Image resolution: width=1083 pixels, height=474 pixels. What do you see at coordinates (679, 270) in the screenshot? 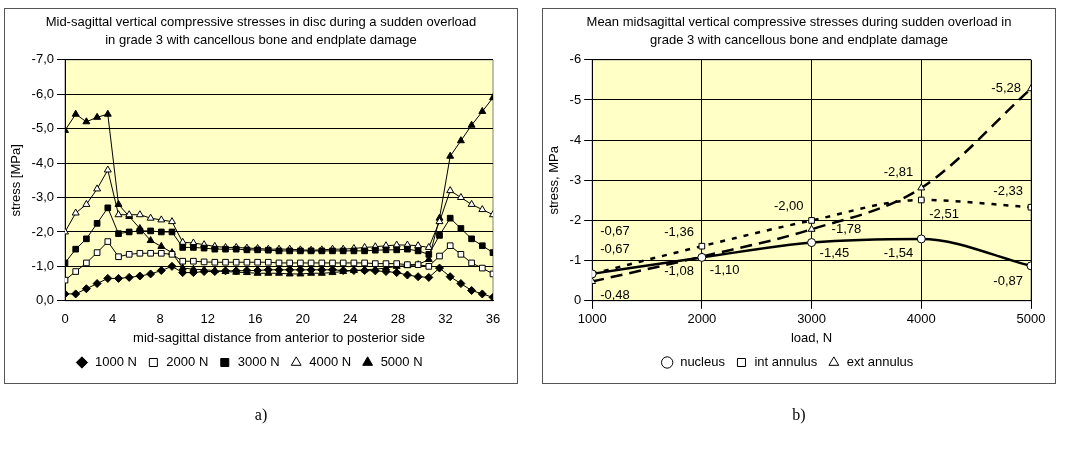
I see `data-label: -1,08` at bounding box center [679, 270].